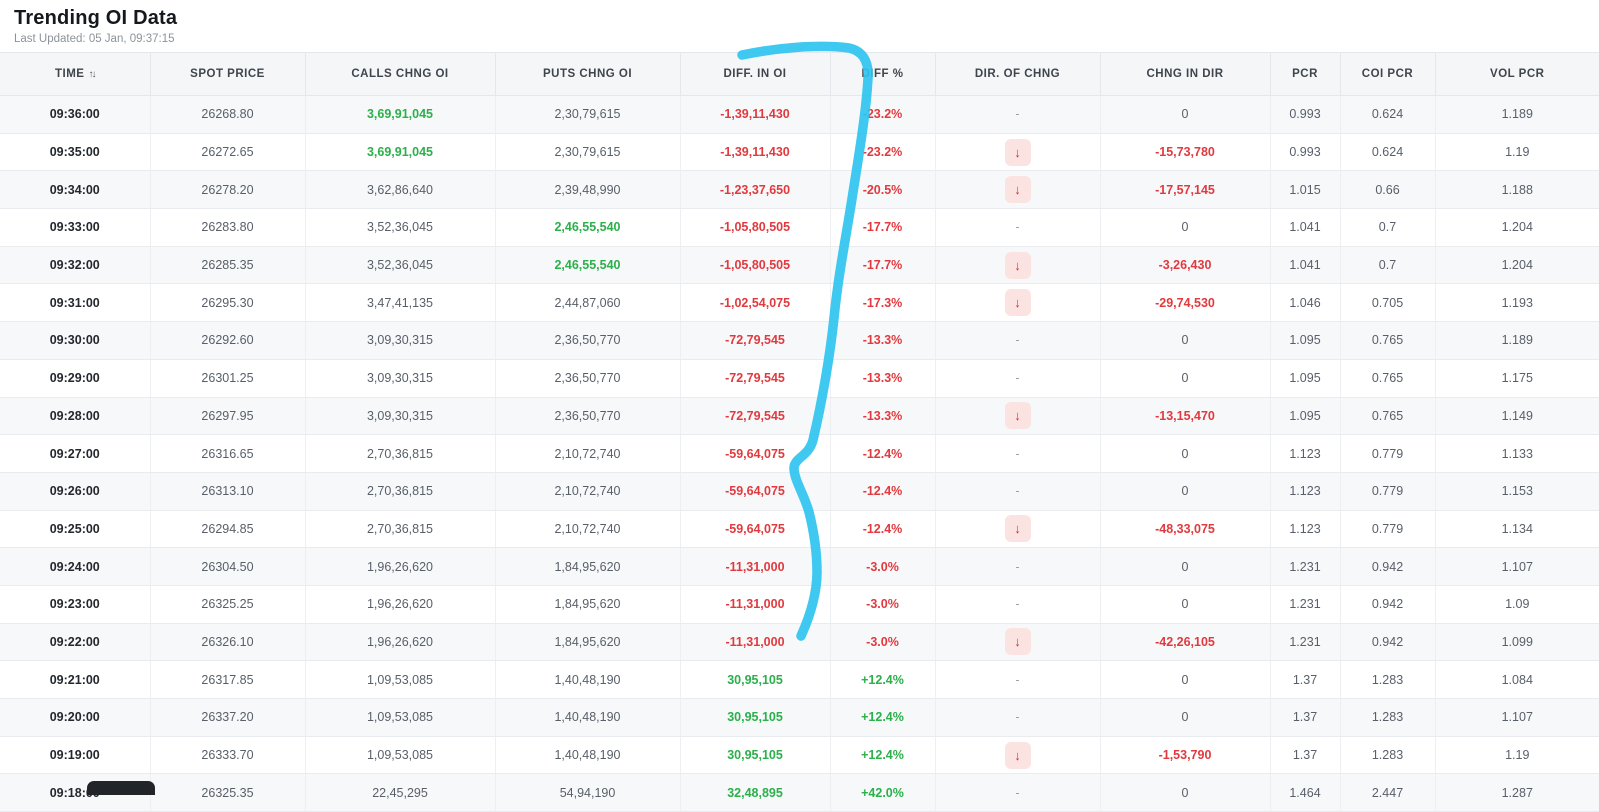 The width and height of the screenshot is (1599, 812). Describe the element at coordinates (400, 74) in the screenshot. I see `column-label: CALLS CHNG OI` at that location.